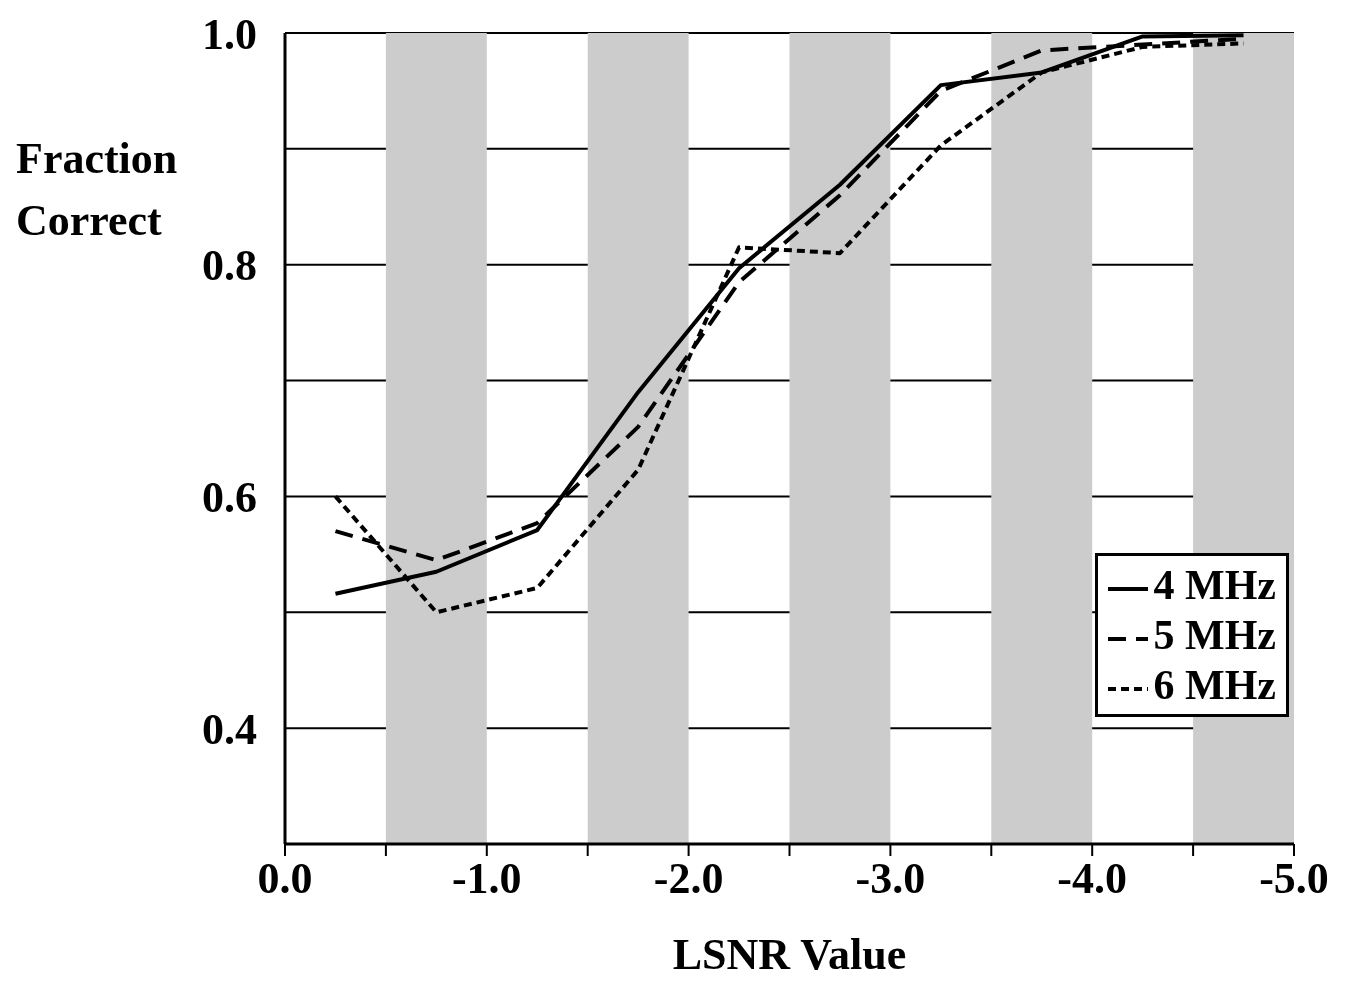  I want to click on x-tick-label: -3.0, so click(890, 879).